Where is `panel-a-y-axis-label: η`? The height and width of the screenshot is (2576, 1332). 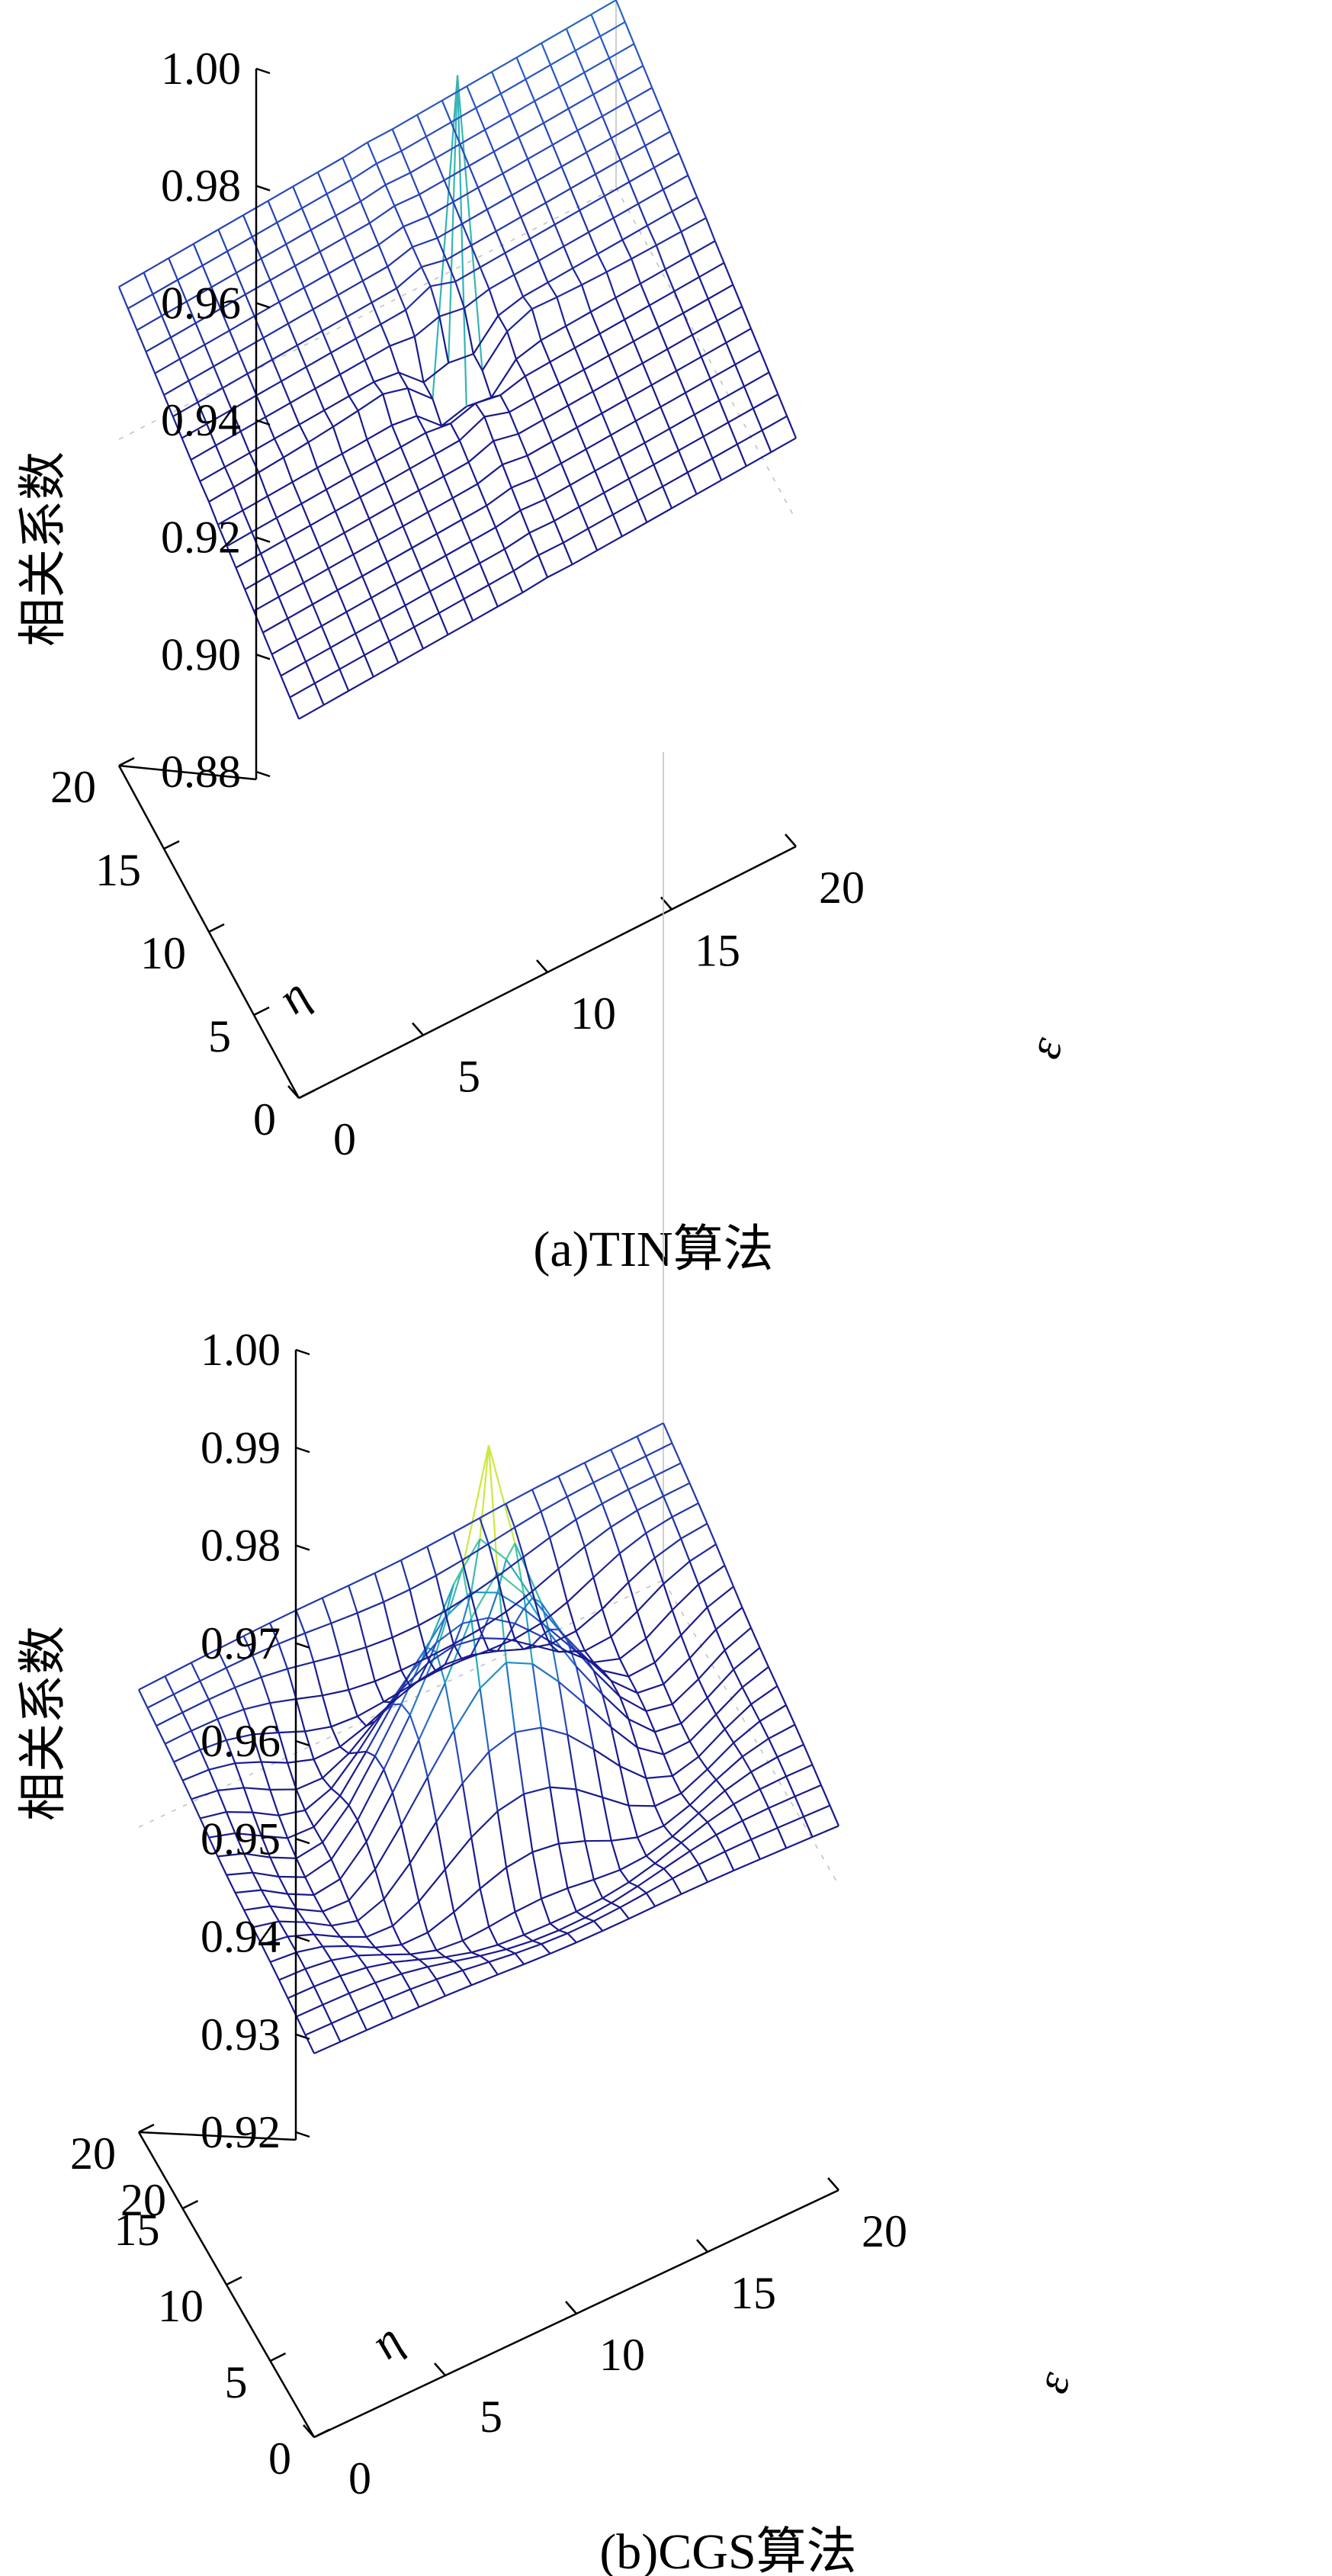 panel-a-y-axis-label: η is located at coordinates (293, 996).